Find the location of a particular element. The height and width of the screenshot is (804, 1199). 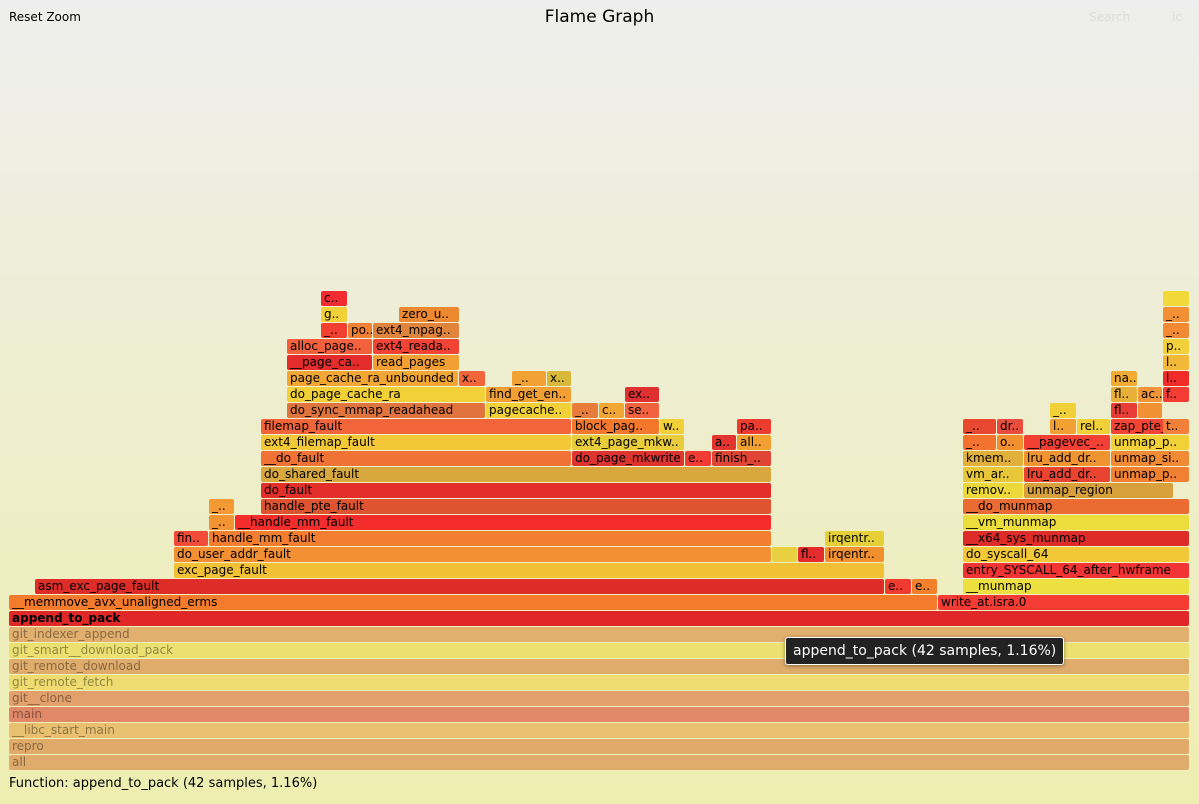

flame-frame: p.. is located at coordinates (1176, 346).